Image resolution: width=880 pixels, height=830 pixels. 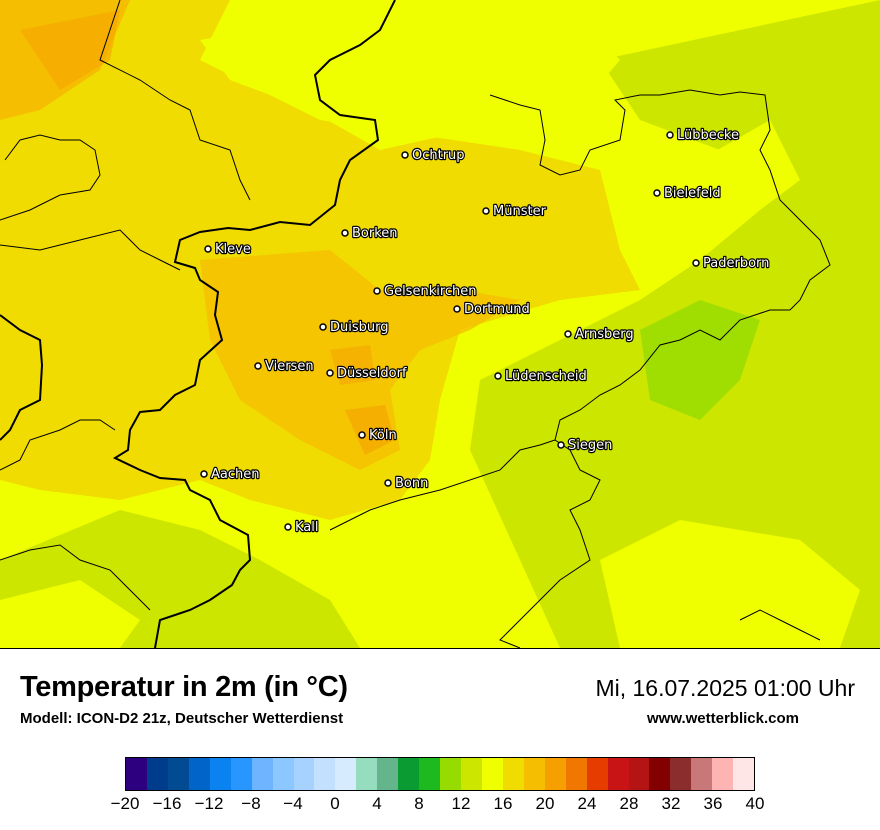 I want to click on city-label: Kall, so click(x=307, y=527).